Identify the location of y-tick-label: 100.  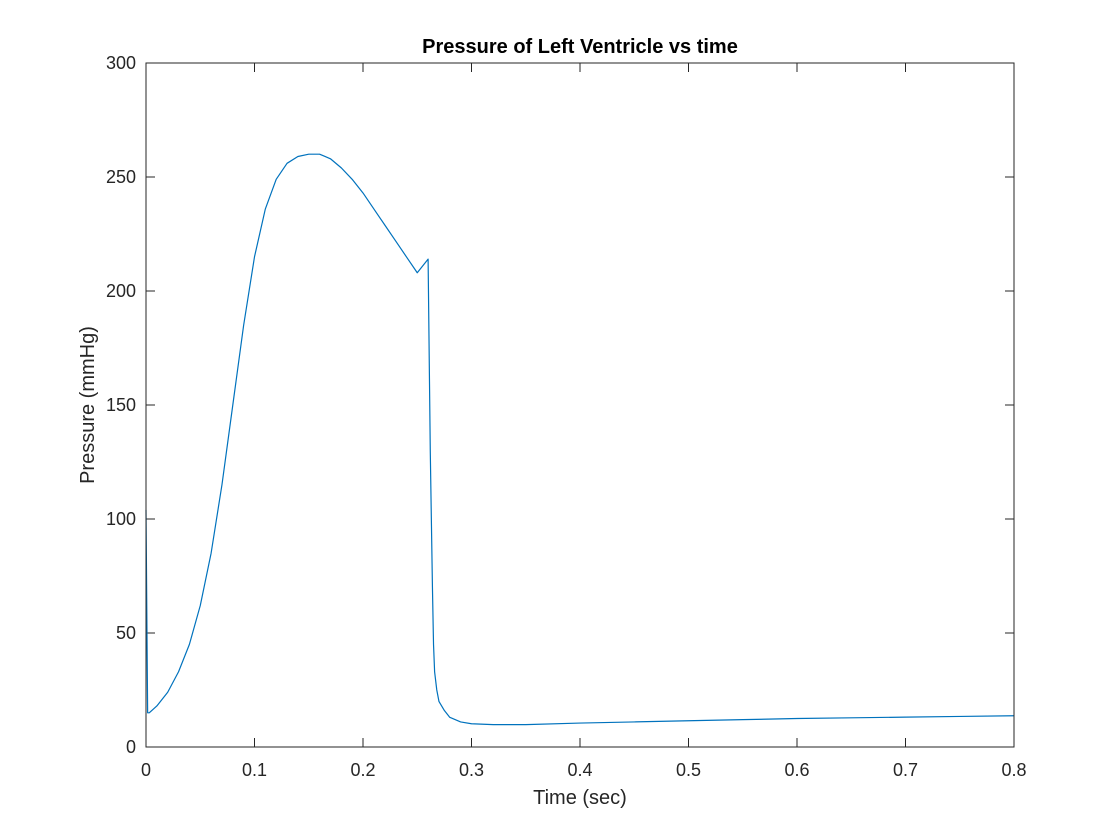
(121, 519).